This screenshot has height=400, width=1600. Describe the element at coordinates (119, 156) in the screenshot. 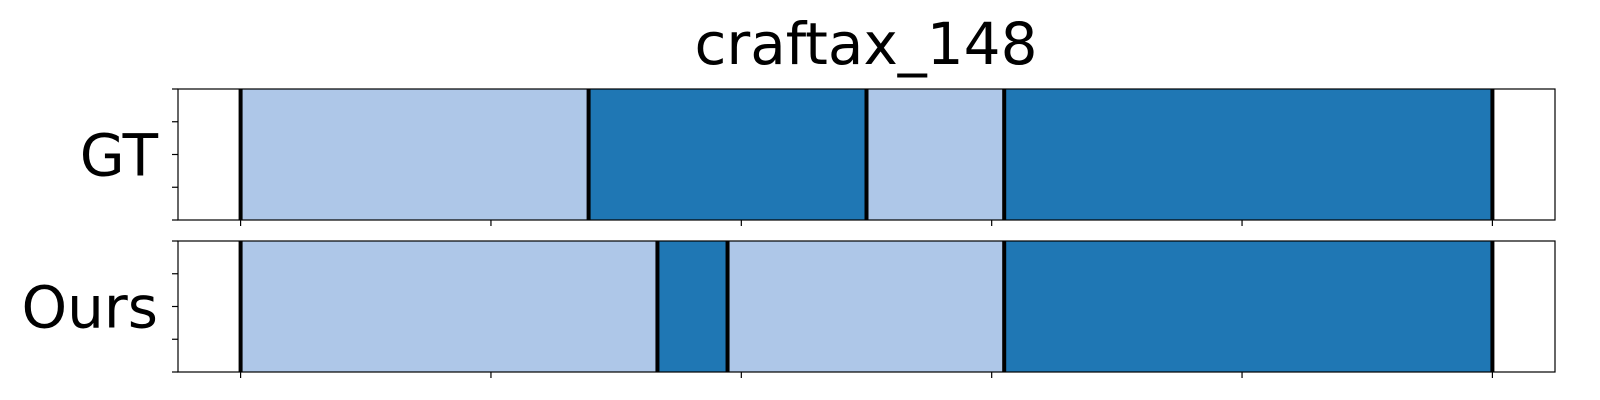

I see `row-label-gt: GT` at that location.